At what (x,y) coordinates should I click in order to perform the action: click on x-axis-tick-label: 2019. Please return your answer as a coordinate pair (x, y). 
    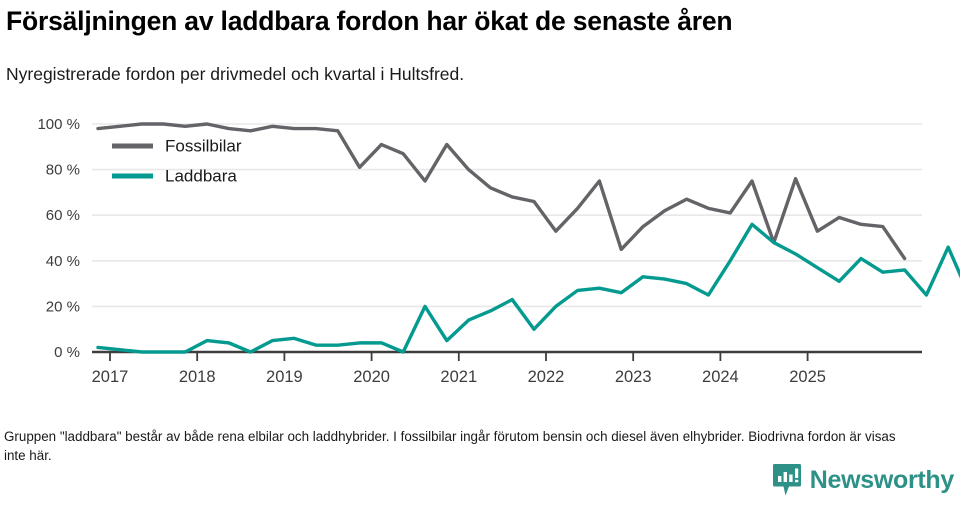
    Looking at the image, I should click on (284, 377).